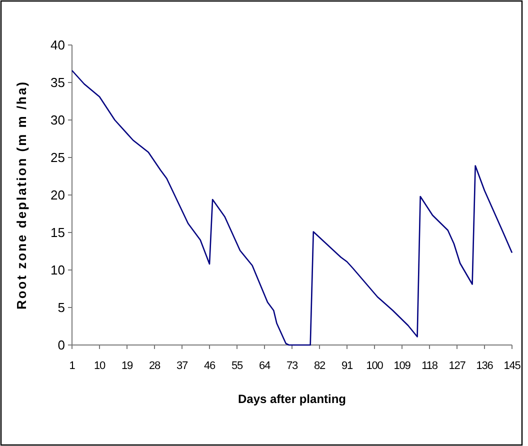 Image resolution: width=528 pixels, height=446 pixels. I want to click on x-tick-label: 109, so click(402, 366).